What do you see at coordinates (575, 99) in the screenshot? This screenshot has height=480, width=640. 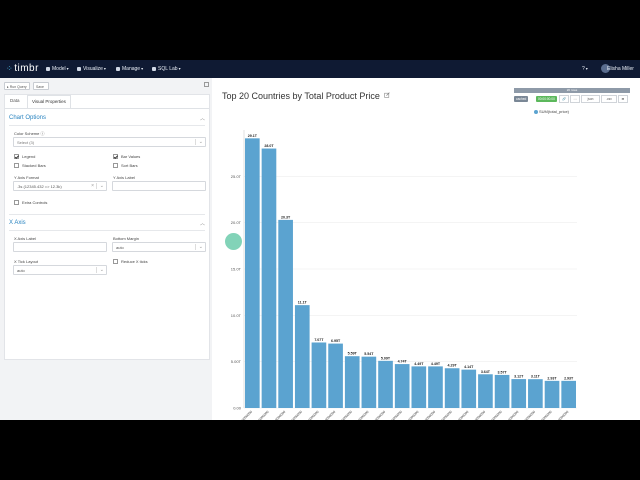 I see `more-button: ⋯` at bounding box center [575, 99].